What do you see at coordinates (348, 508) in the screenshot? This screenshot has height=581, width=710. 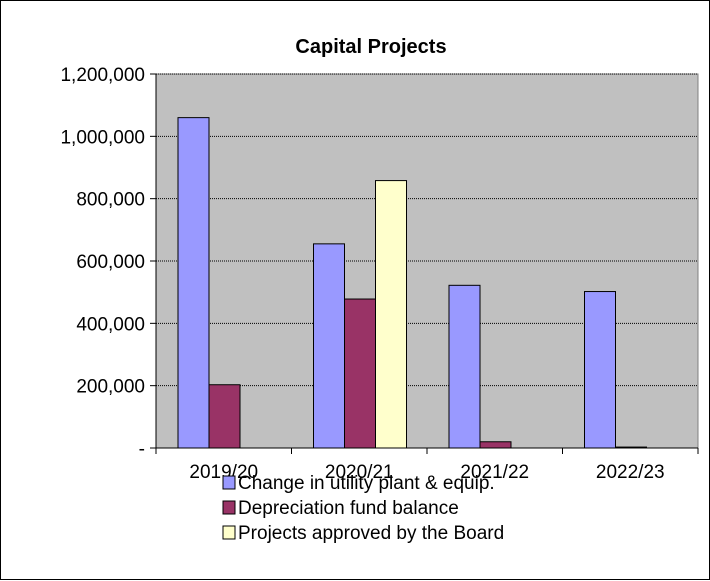 I see `legend-label: Depreciation fund balance` at bounding box center [348, 508].